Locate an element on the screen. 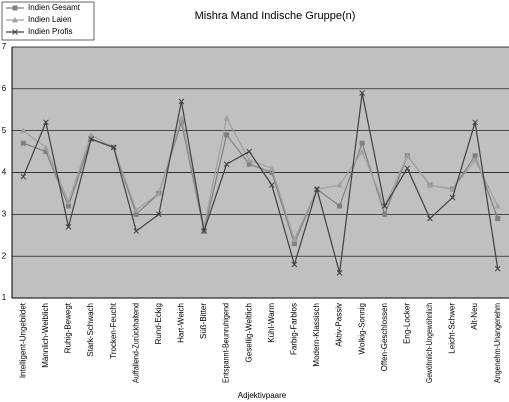 Image resolution: width=509 pixels, height=402 pixels. x-tick-label: Modern-Klassisch is located at coordinates (316, 335).